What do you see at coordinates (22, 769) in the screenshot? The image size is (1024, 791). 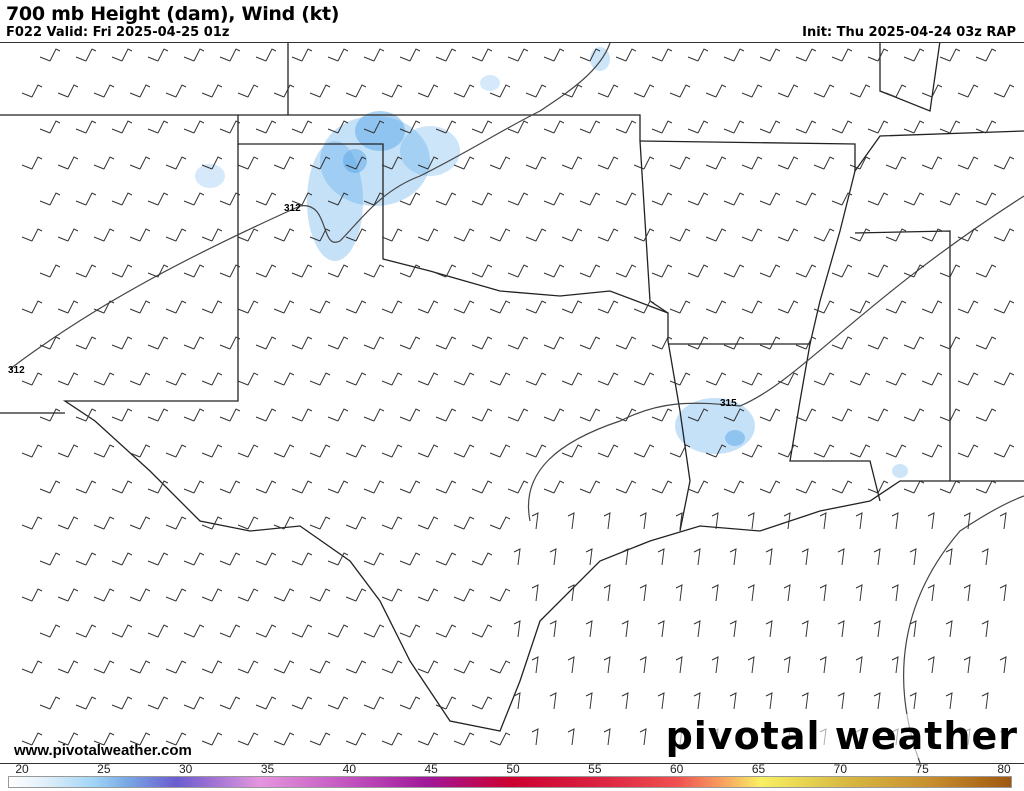 I see `colorbar-tick: 20` at bounding box center [22, 769].